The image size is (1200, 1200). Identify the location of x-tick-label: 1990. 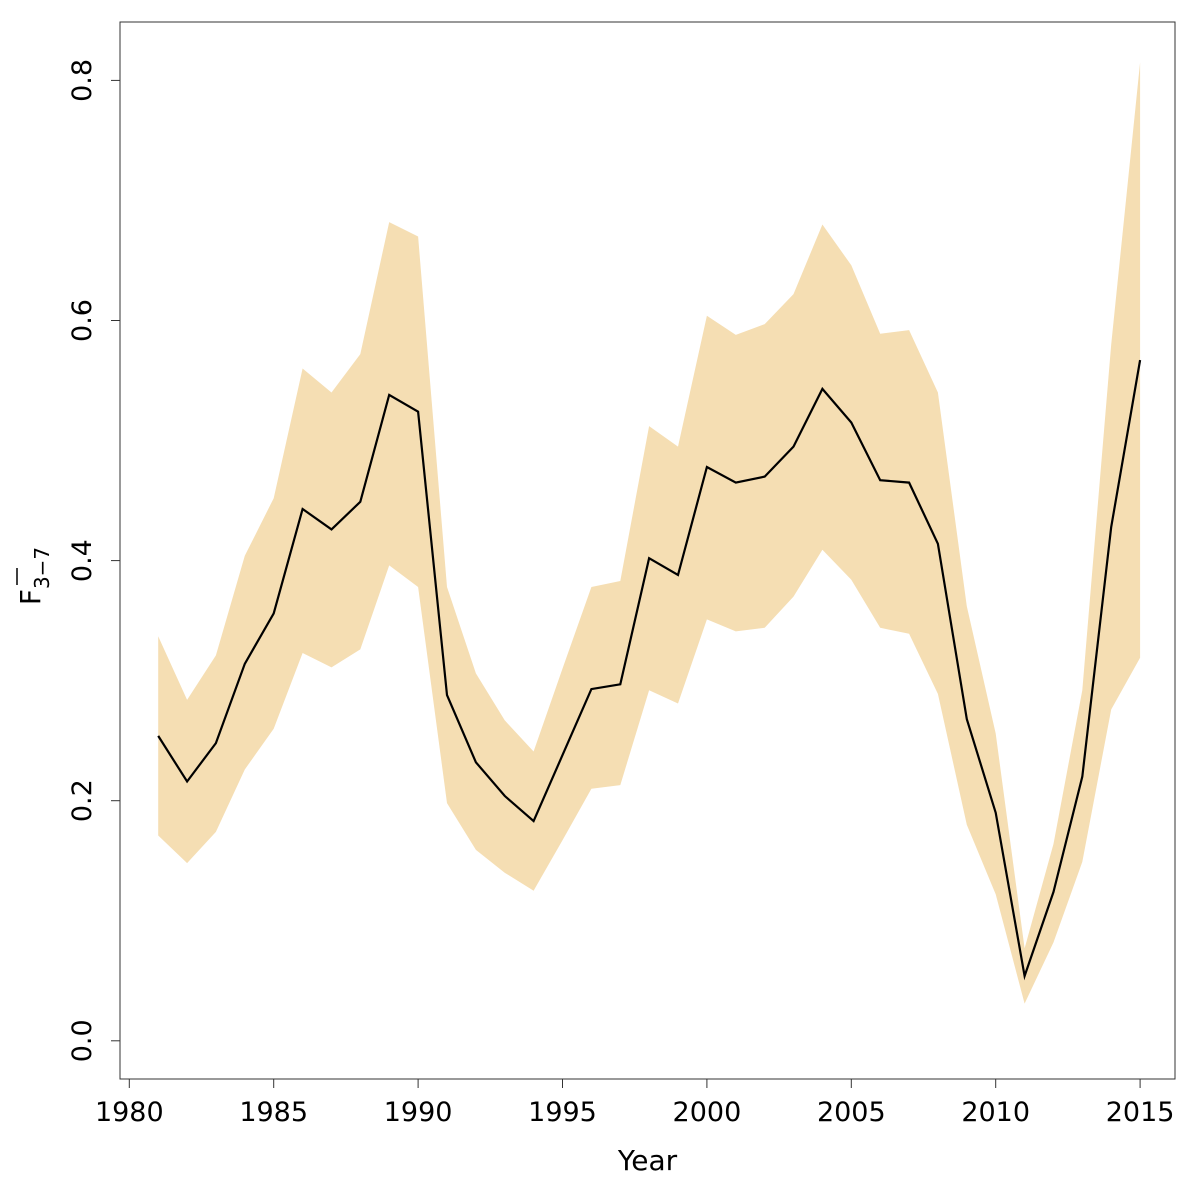
(418, 1112).